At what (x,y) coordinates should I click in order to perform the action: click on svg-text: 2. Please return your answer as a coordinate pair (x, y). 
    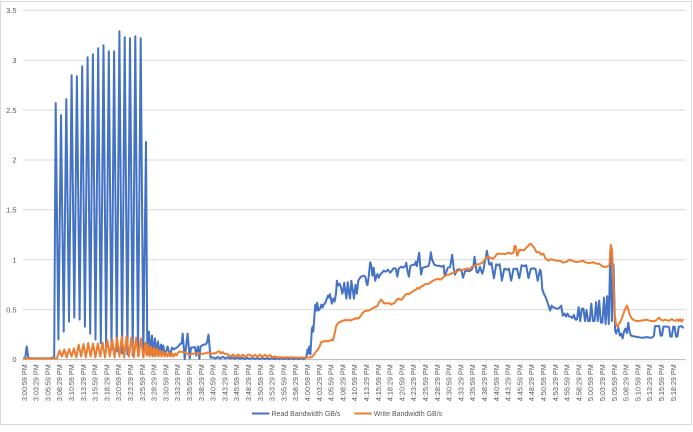
    Looking at the image, I should click on (14, 160).